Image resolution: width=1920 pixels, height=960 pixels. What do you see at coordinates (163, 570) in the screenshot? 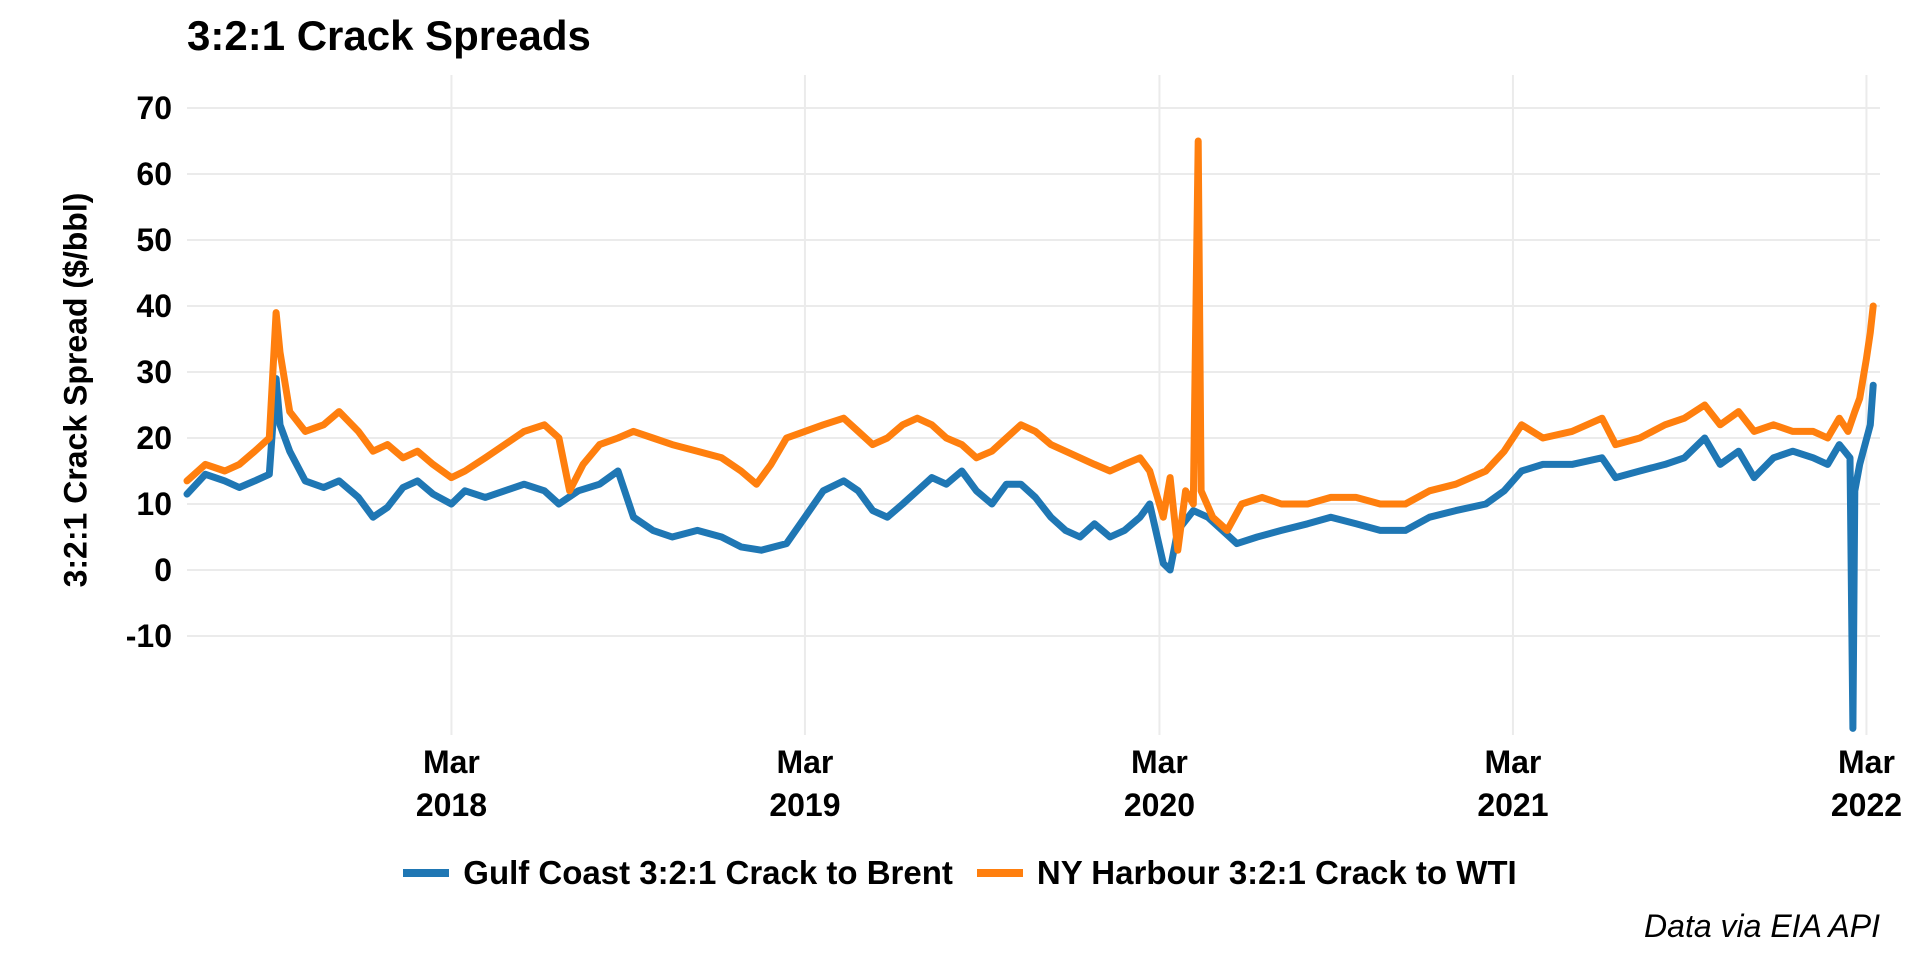
I see `y-tick-label: 0` at bounding box center [163, 570].